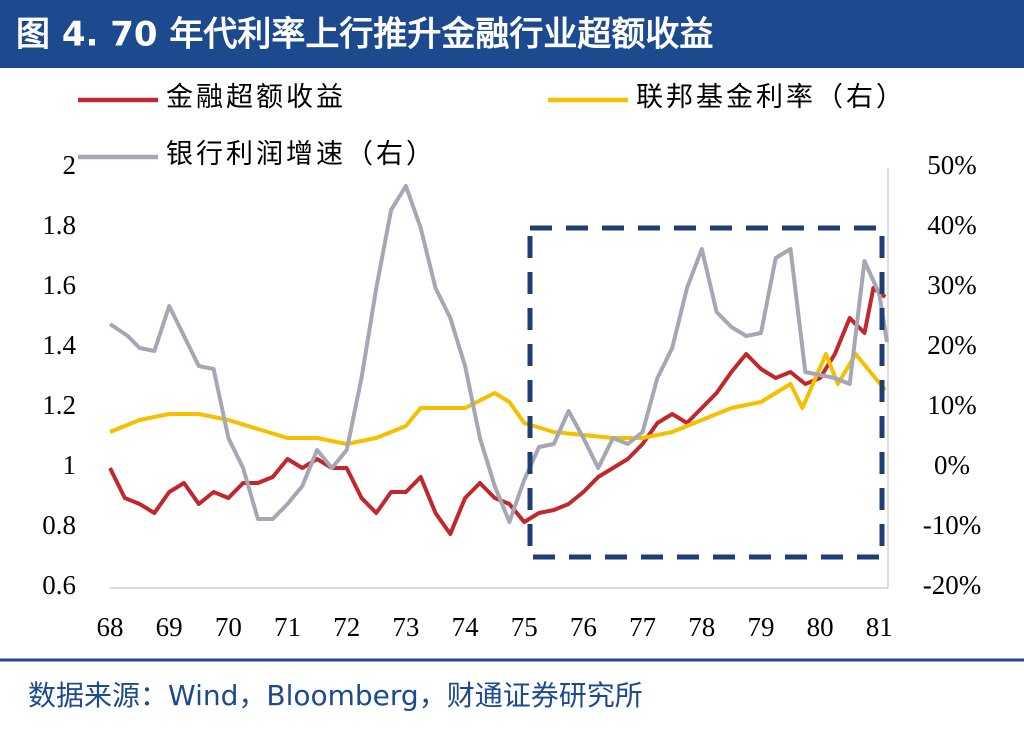 The height and width of the screenshot is (734, 1024). What do you see at coordinates (952, 285) in the screenshot?
I see `y2-tick-label: 30%` at bounding box center [952, 285].